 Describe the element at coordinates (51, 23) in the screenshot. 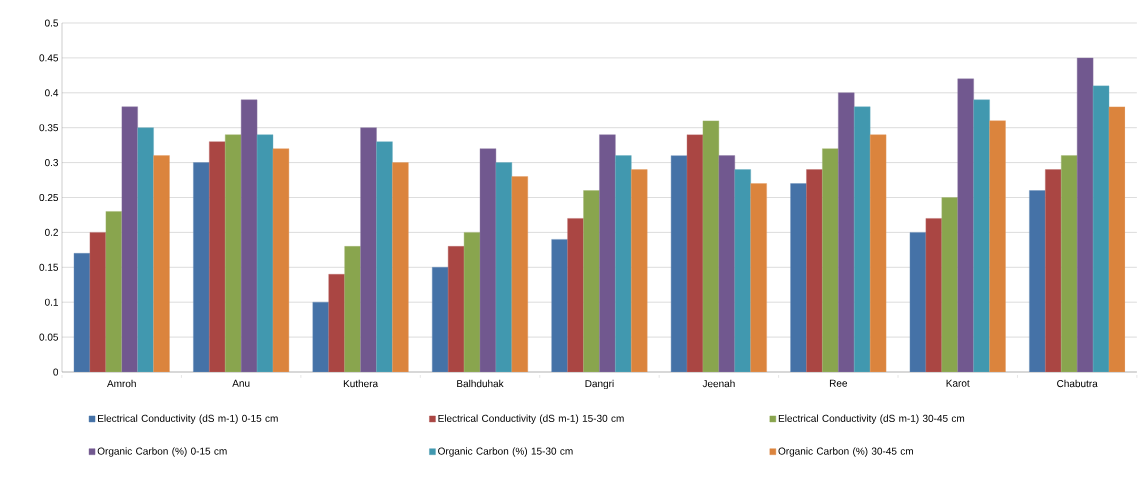

I see `y-tick-label: 0.5` at that location.